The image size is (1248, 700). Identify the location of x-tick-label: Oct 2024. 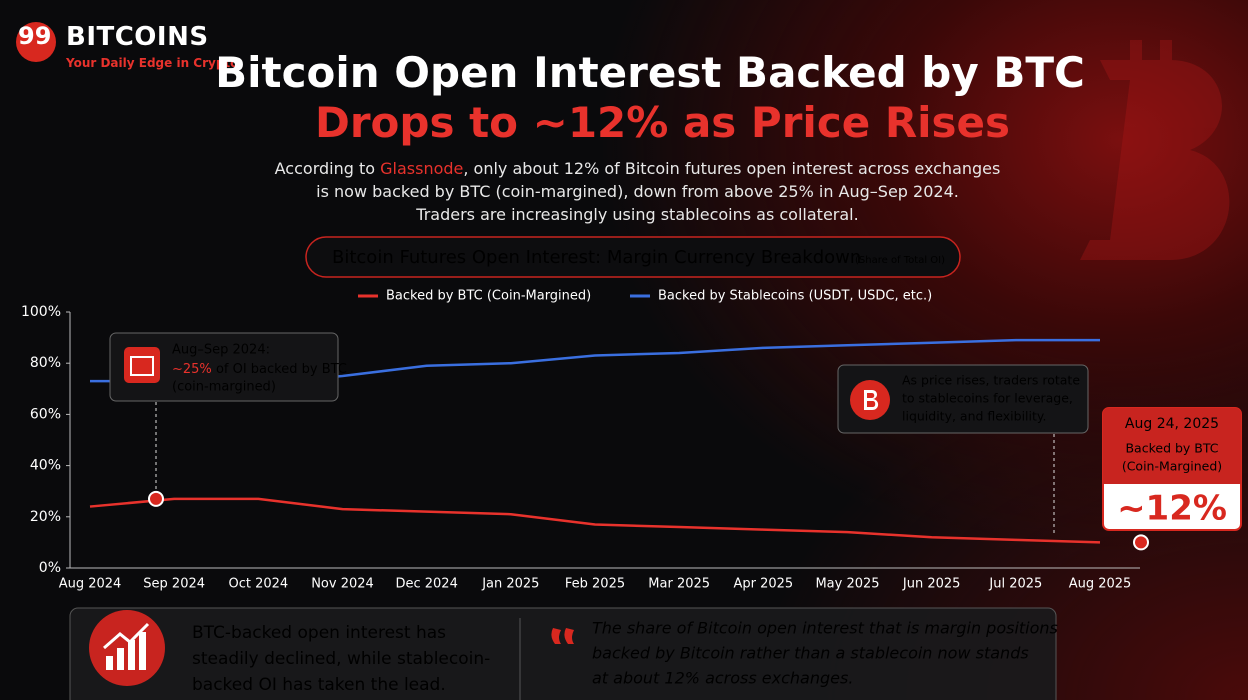
(258, 584).